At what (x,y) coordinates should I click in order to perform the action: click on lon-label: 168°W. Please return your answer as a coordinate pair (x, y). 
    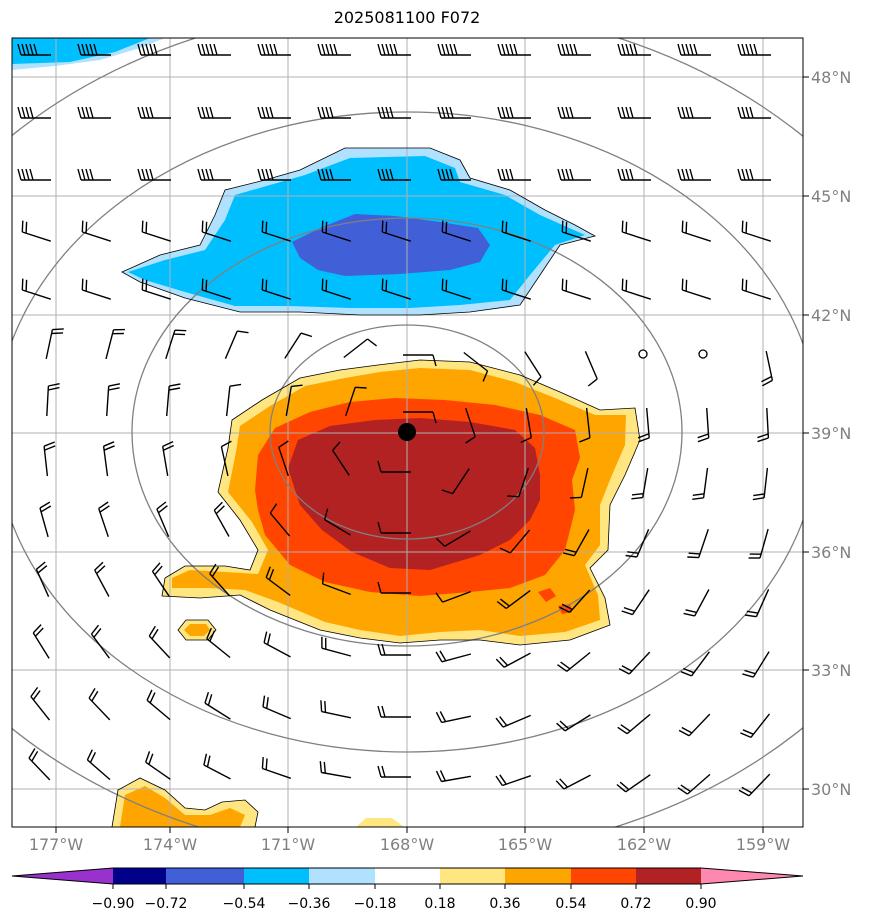
    Looking at the image, I should click on (407, 844).